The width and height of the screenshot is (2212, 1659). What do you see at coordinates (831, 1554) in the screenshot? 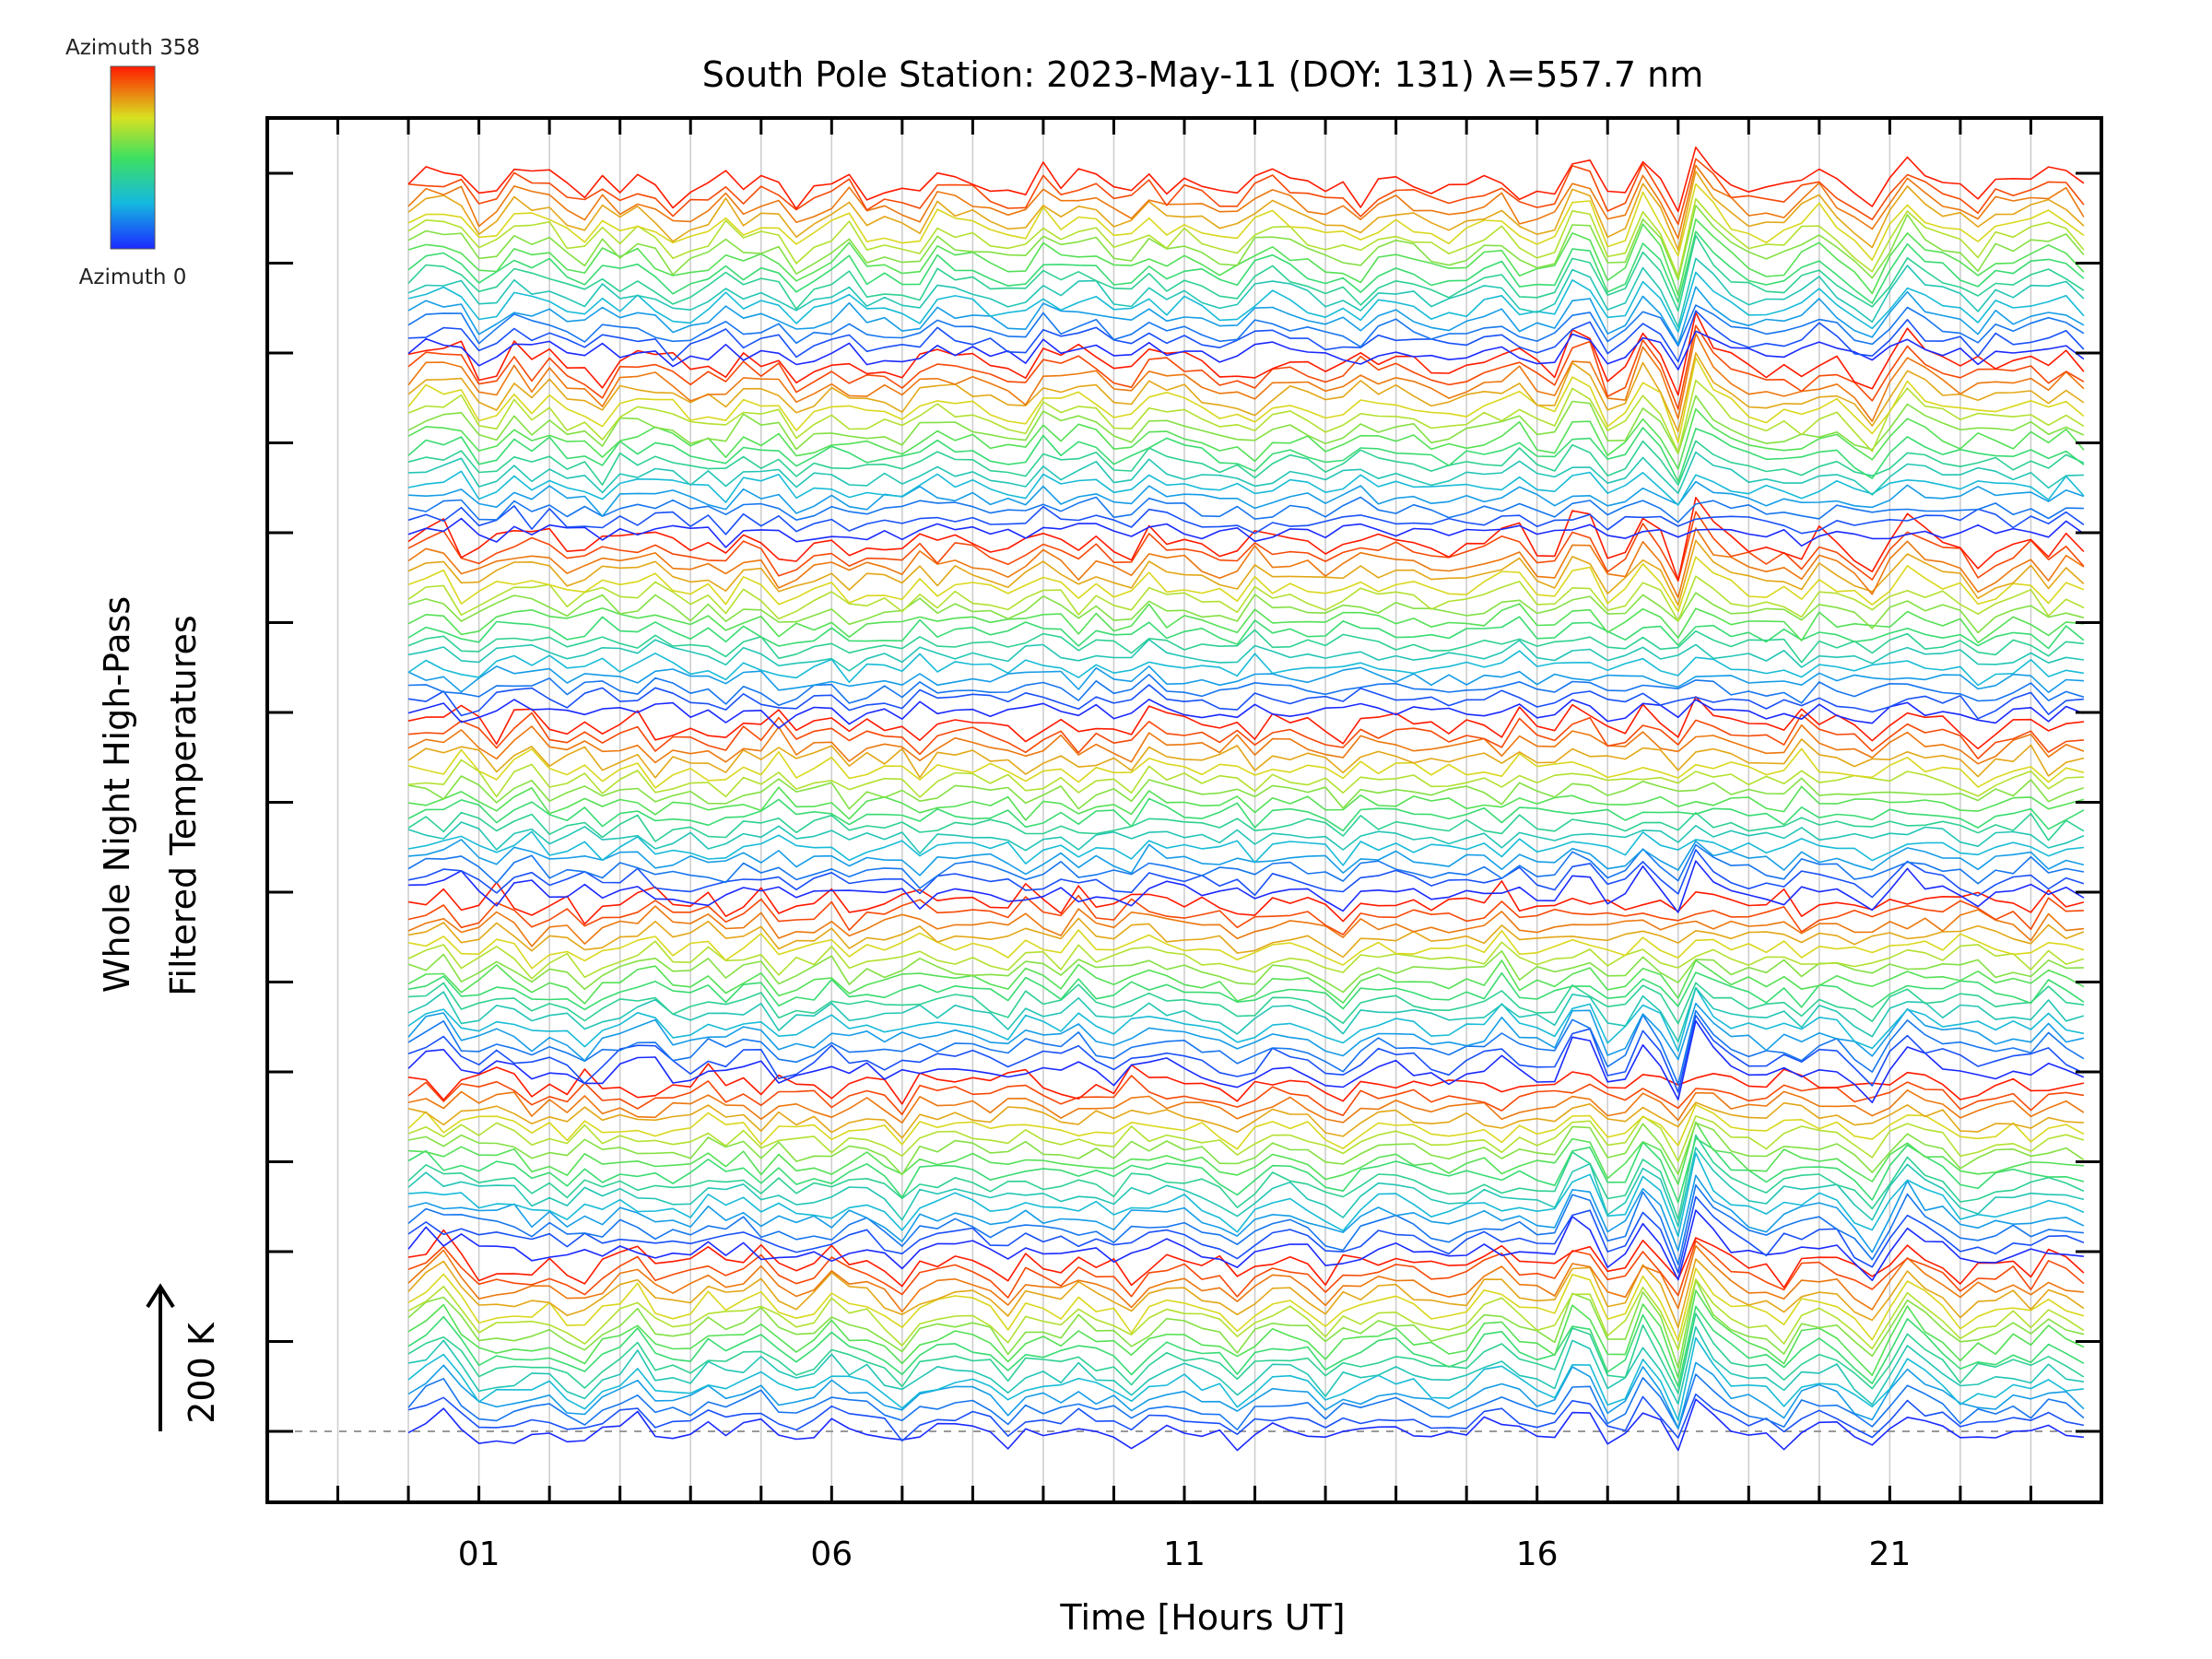
I see `x-tick-label: 06` at bounding box center [831, 1554].